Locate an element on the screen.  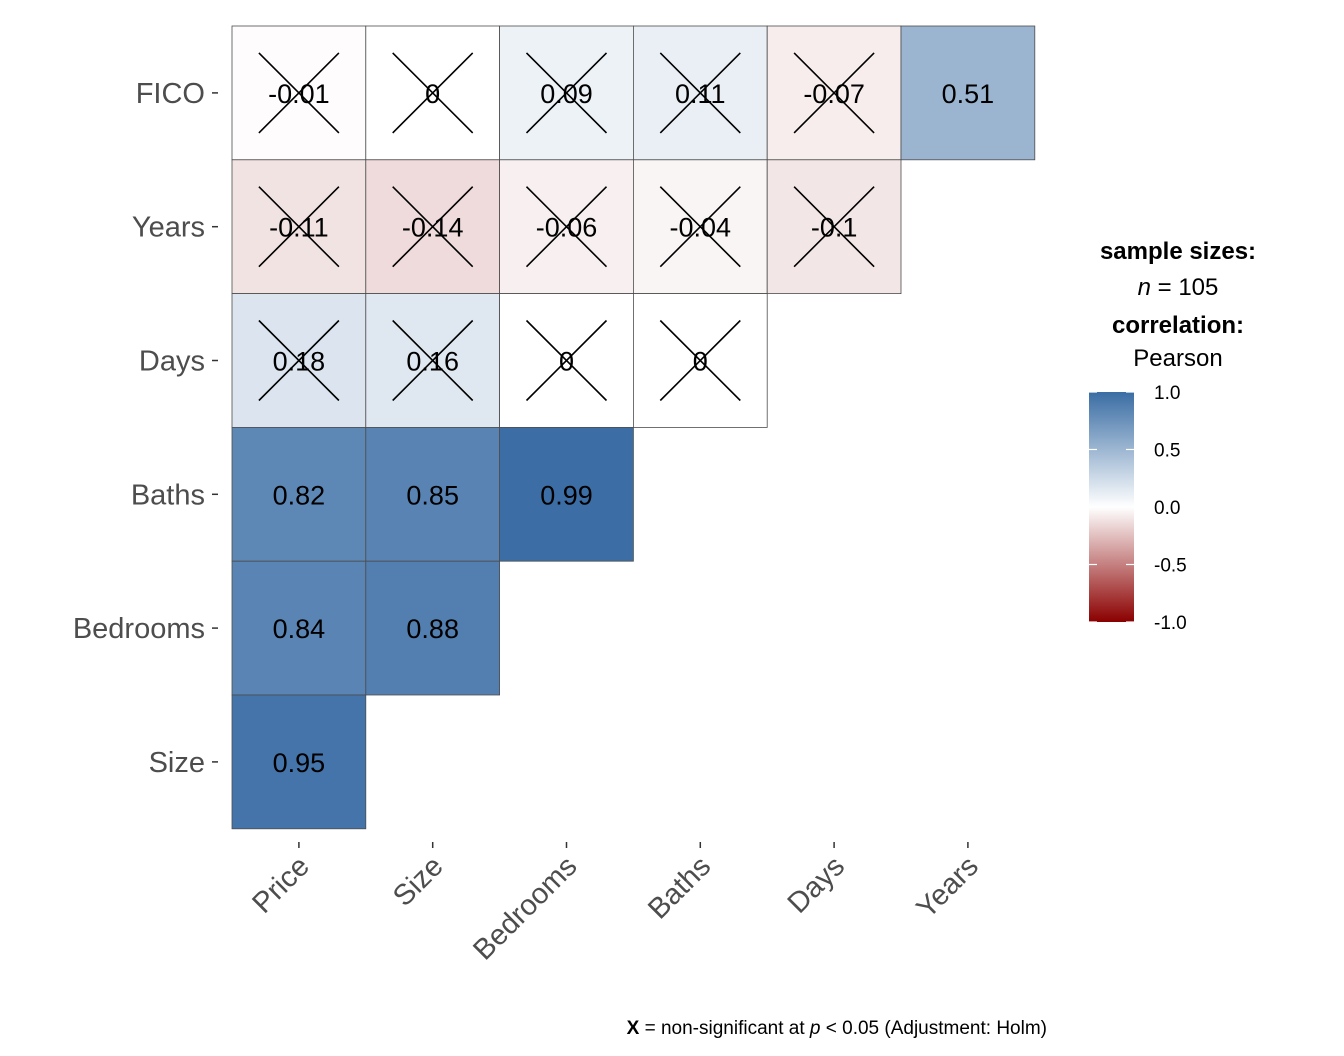
cell-baths-size-label: 0.85 is located at coordinates (432, 495).